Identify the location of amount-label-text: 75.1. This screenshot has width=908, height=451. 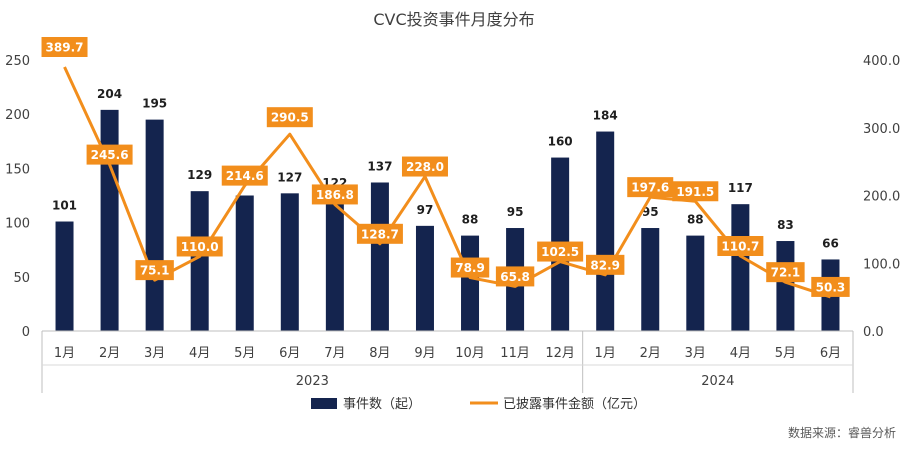
(155, 271).